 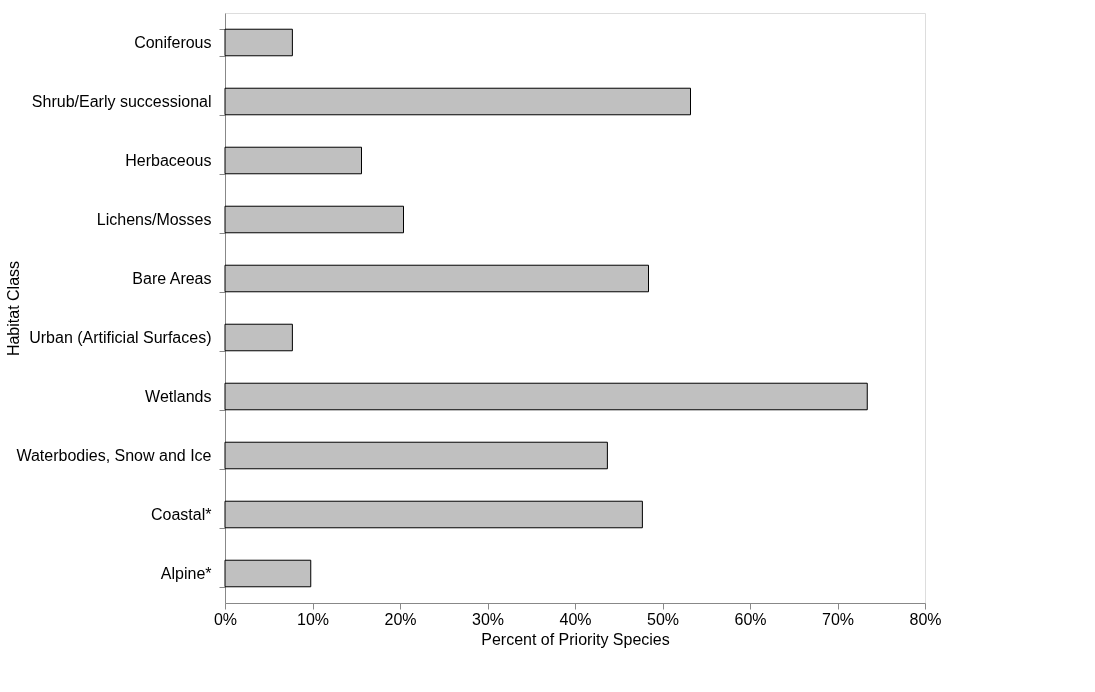 I want to click on y-tick-label: Lichens/Mosses, so click(x=154, y=219).